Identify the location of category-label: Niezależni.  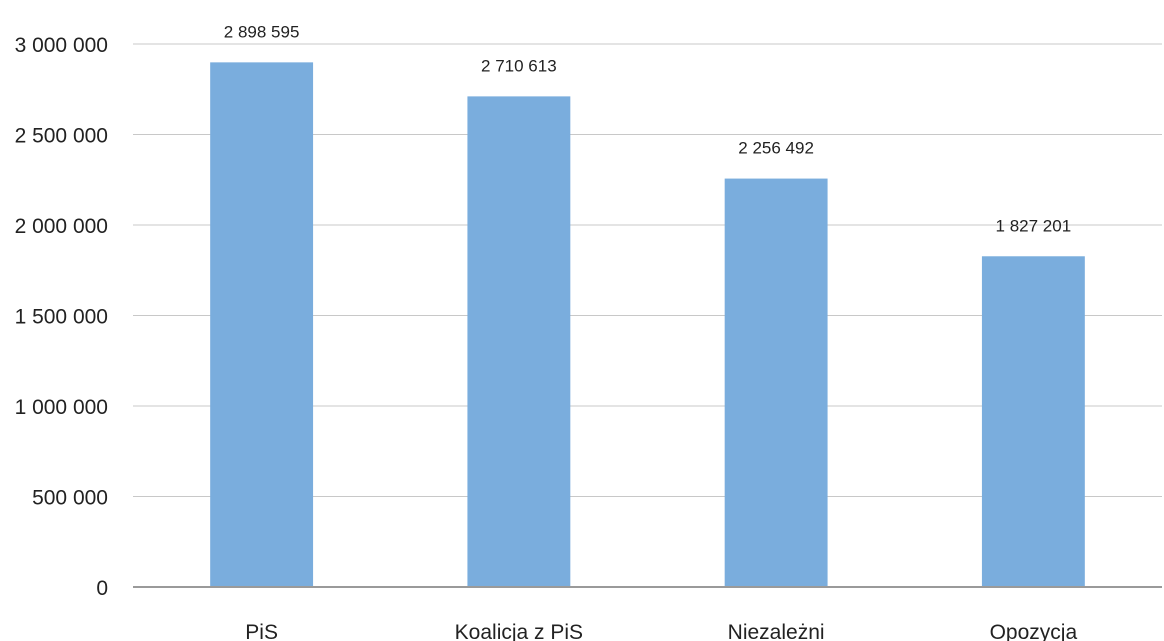
(776, 631).